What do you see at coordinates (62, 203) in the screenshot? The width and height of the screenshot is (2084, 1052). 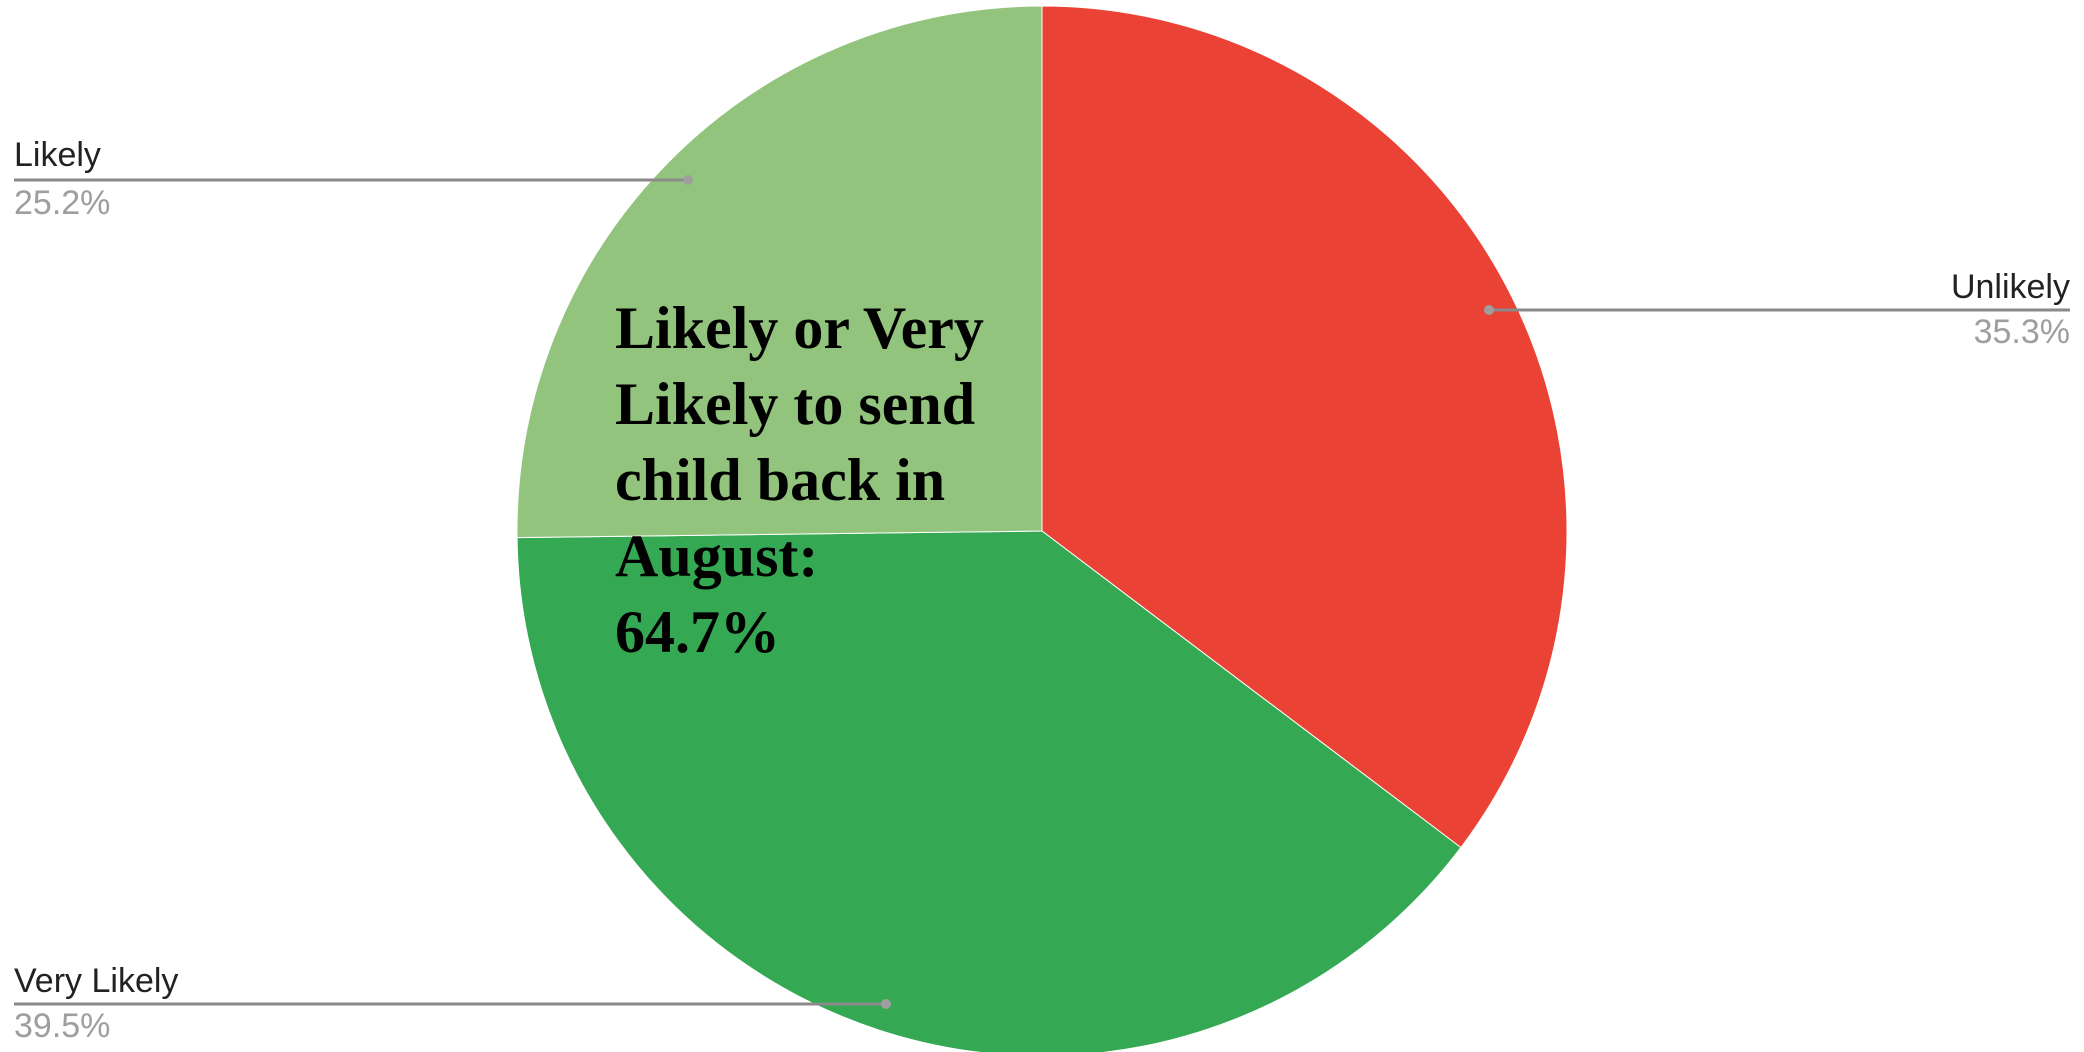 I see `slice-value-likely: 25.2%` at bounding box center [62, 203].